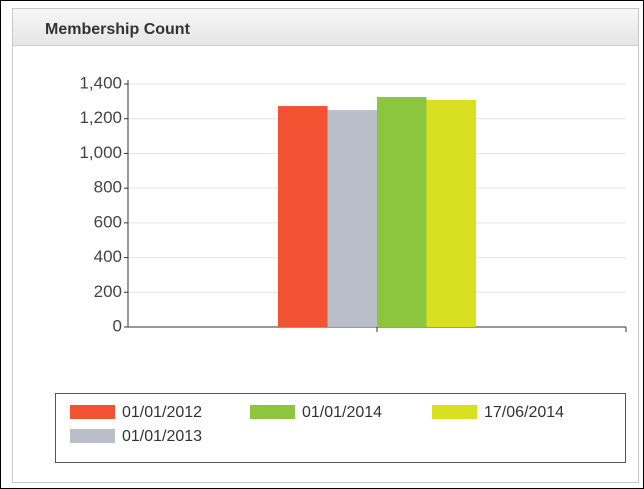  I want to click on legend-label: 17/06/2014, so click(524, 412).